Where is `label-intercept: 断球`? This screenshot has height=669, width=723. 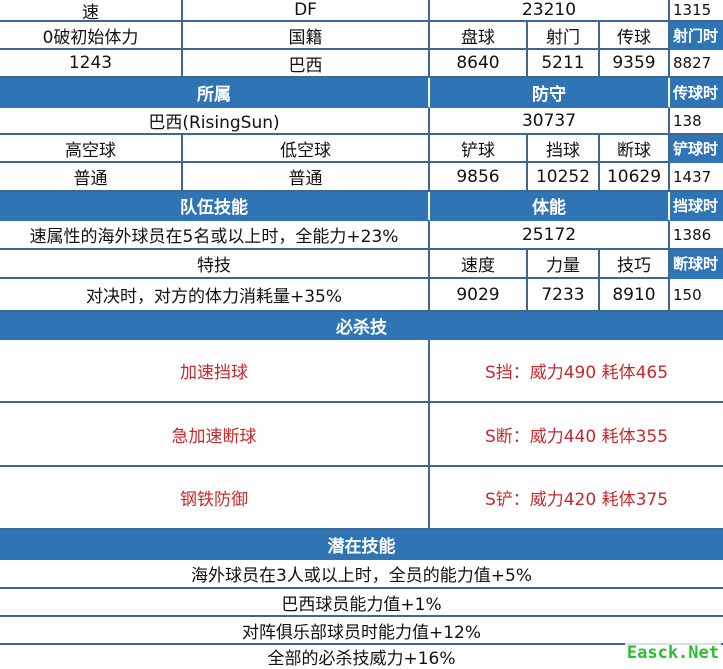 label-intercept: 断球 is located at coordinates (635, 149).